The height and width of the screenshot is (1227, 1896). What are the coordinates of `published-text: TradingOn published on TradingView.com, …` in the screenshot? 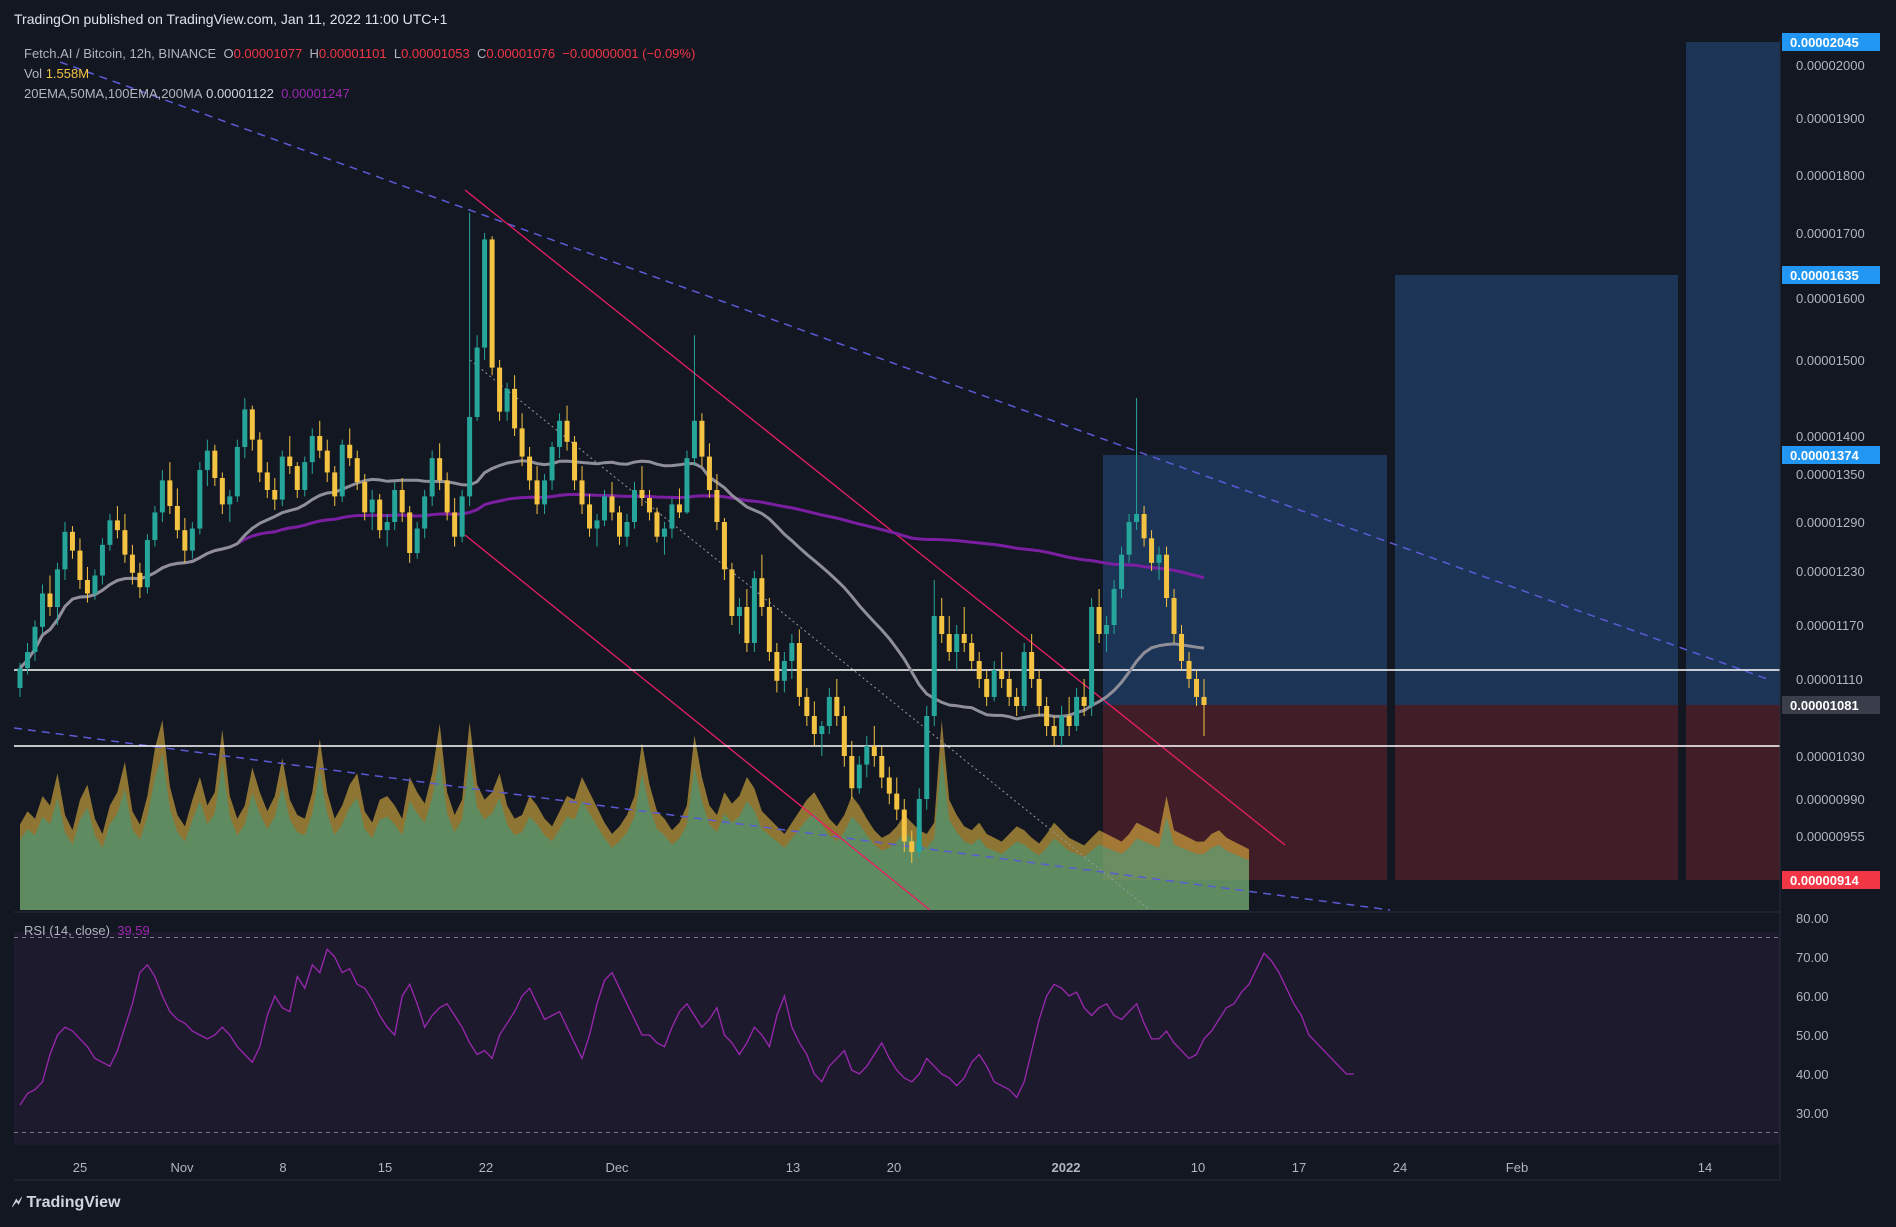 It's located at (231, 19).